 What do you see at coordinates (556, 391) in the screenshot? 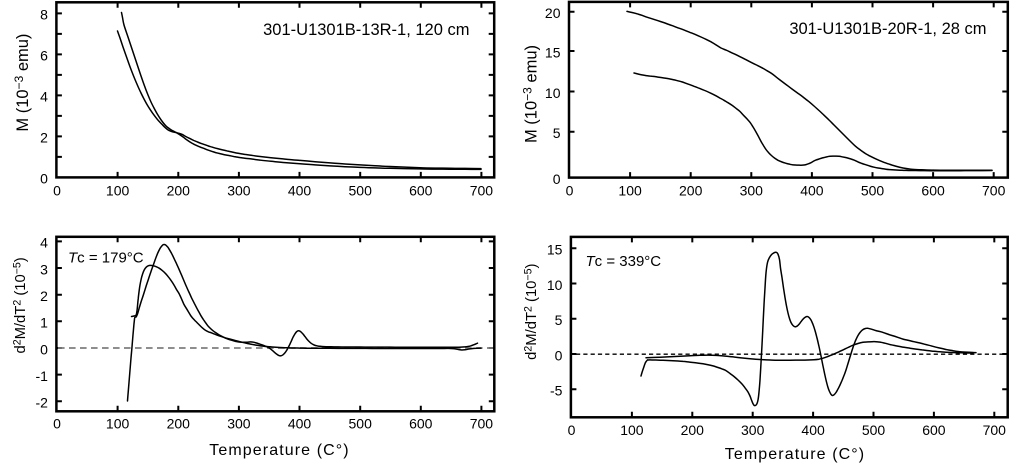
I see `svg-text: -5` at bounding box center [556, 391].